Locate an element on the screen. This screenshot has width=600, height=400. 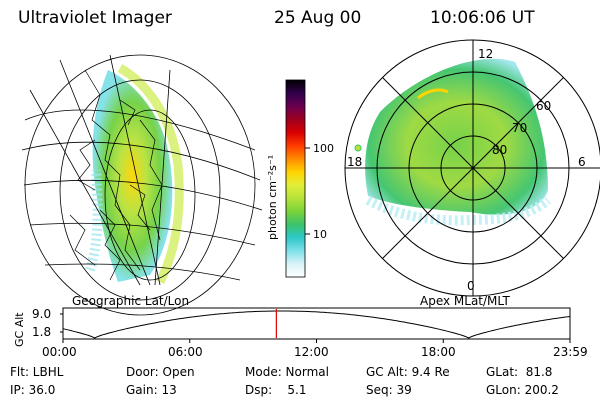
mlt-label-0: 0 is located at coordinates (471, 286).